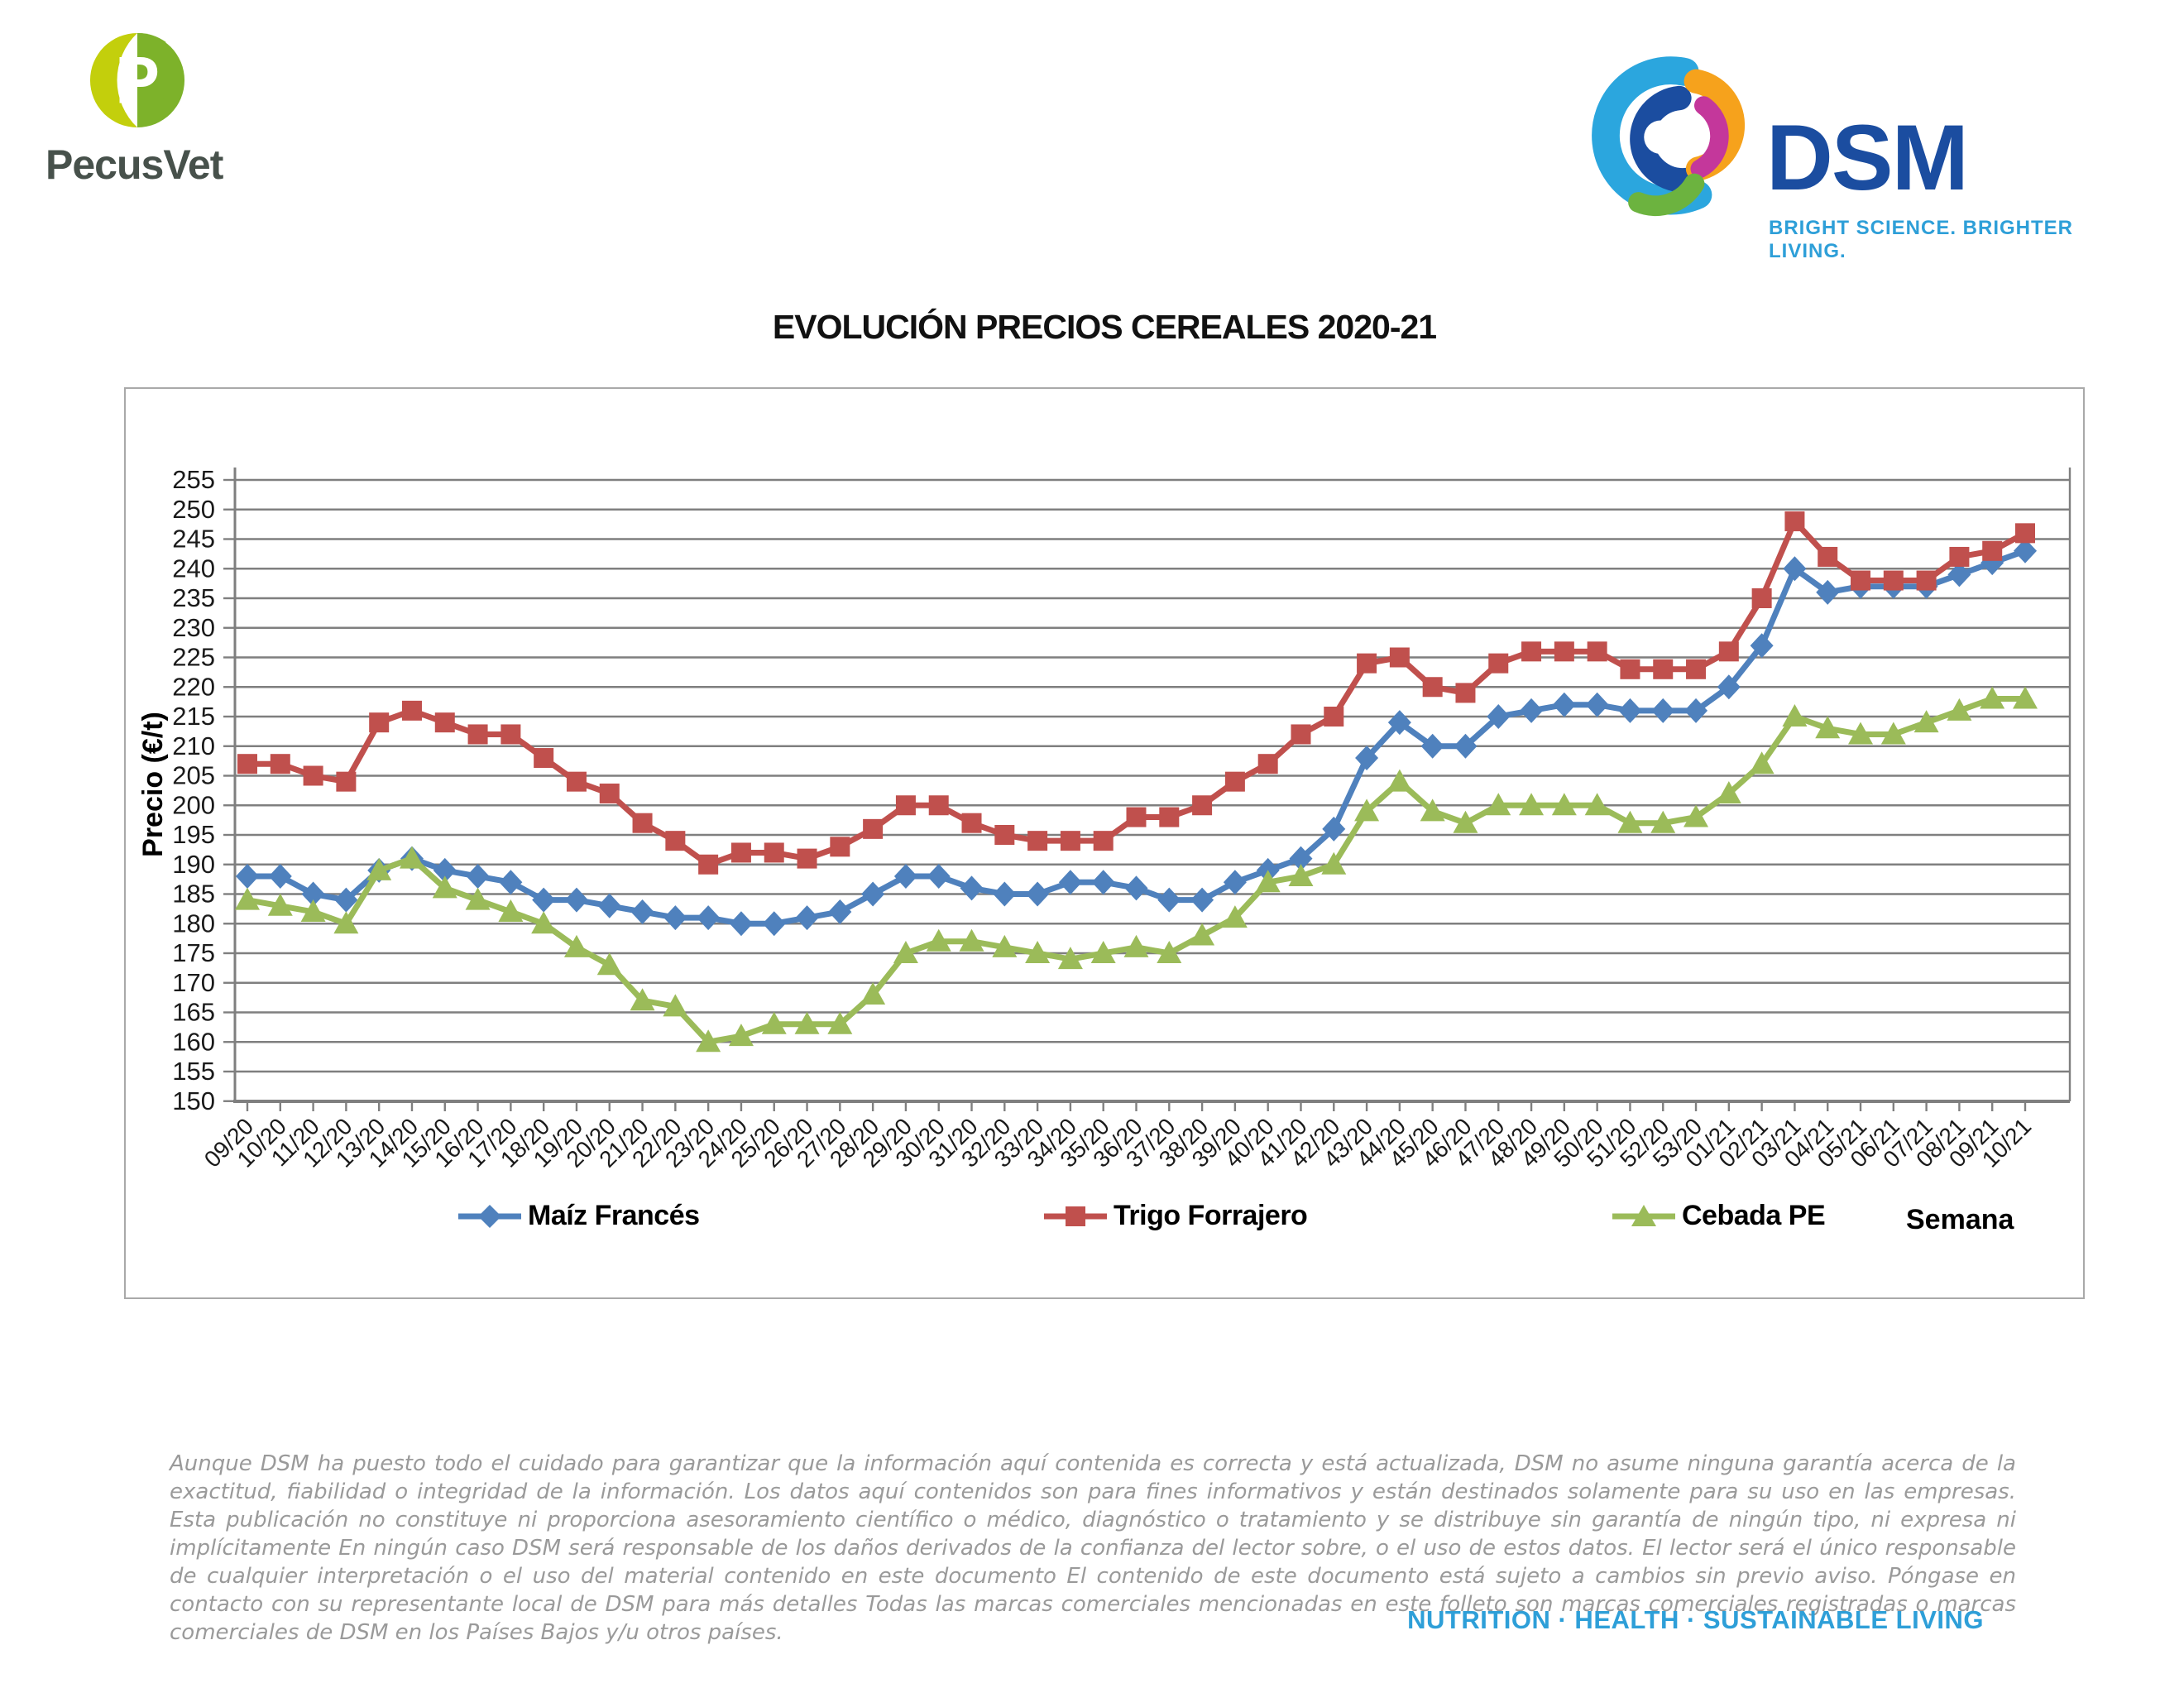 This screenshot has width=2184, height=1688. I want to click on dsm-wordmark: DSM, so click(1867, 157).